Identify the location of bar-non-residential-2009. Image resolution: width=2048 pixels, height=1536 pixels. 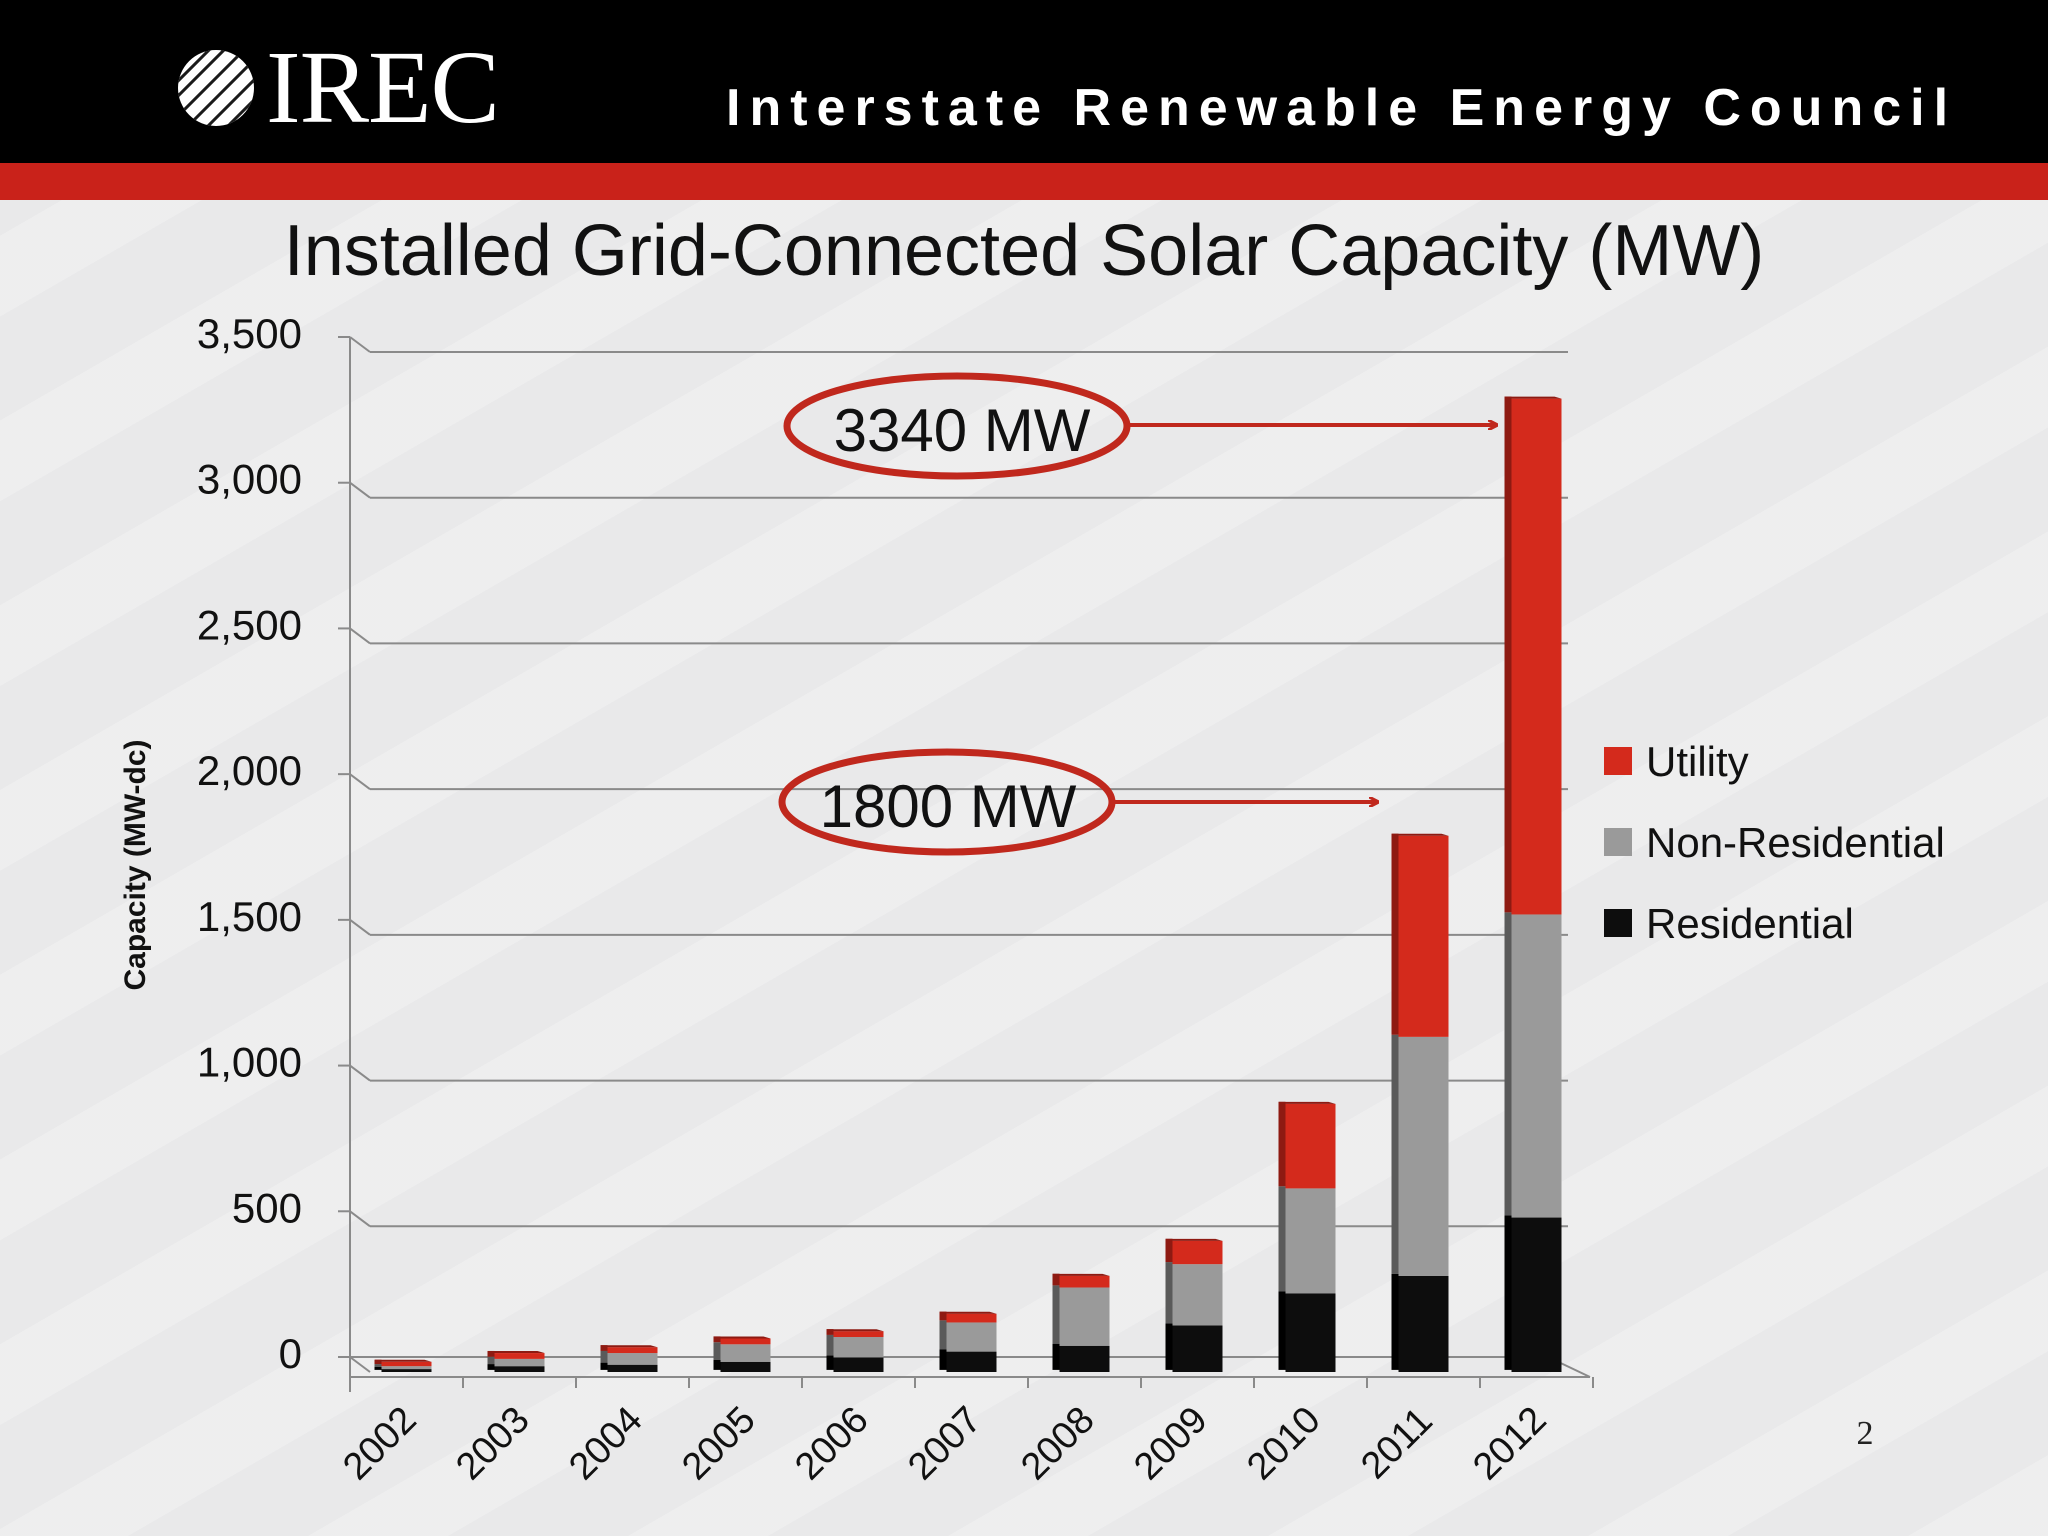
(1197, 1295).